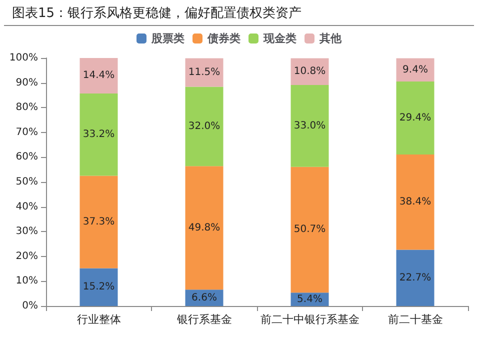  I want to click on legend-label: 债券类, so click(223, 38).